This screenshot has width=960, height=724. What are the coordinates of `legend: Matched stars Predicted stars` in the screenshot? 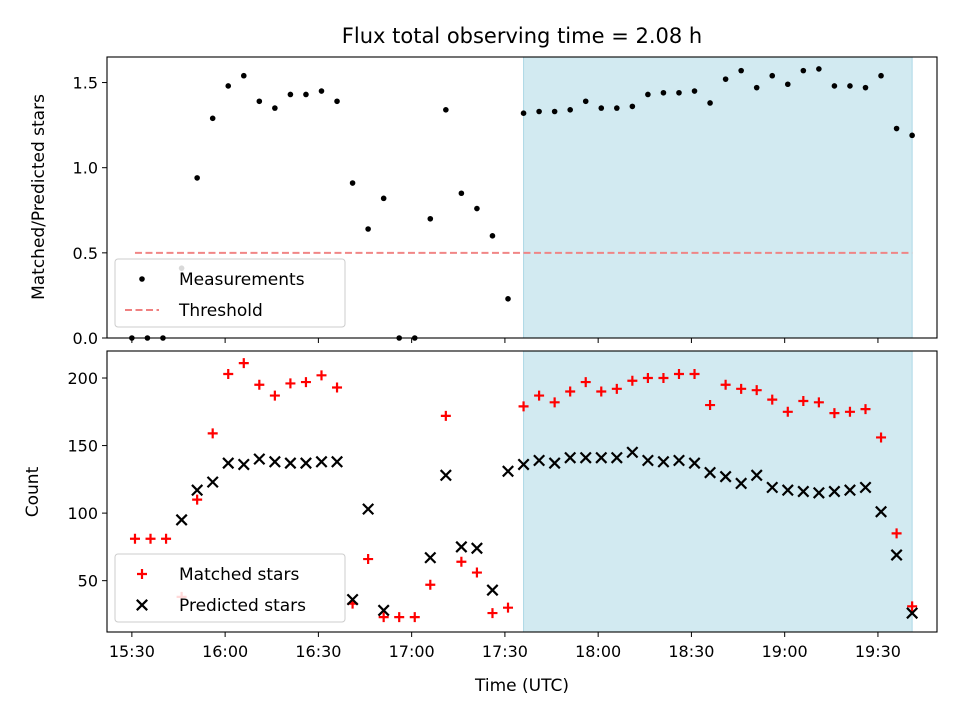 It's located at (230, 588).